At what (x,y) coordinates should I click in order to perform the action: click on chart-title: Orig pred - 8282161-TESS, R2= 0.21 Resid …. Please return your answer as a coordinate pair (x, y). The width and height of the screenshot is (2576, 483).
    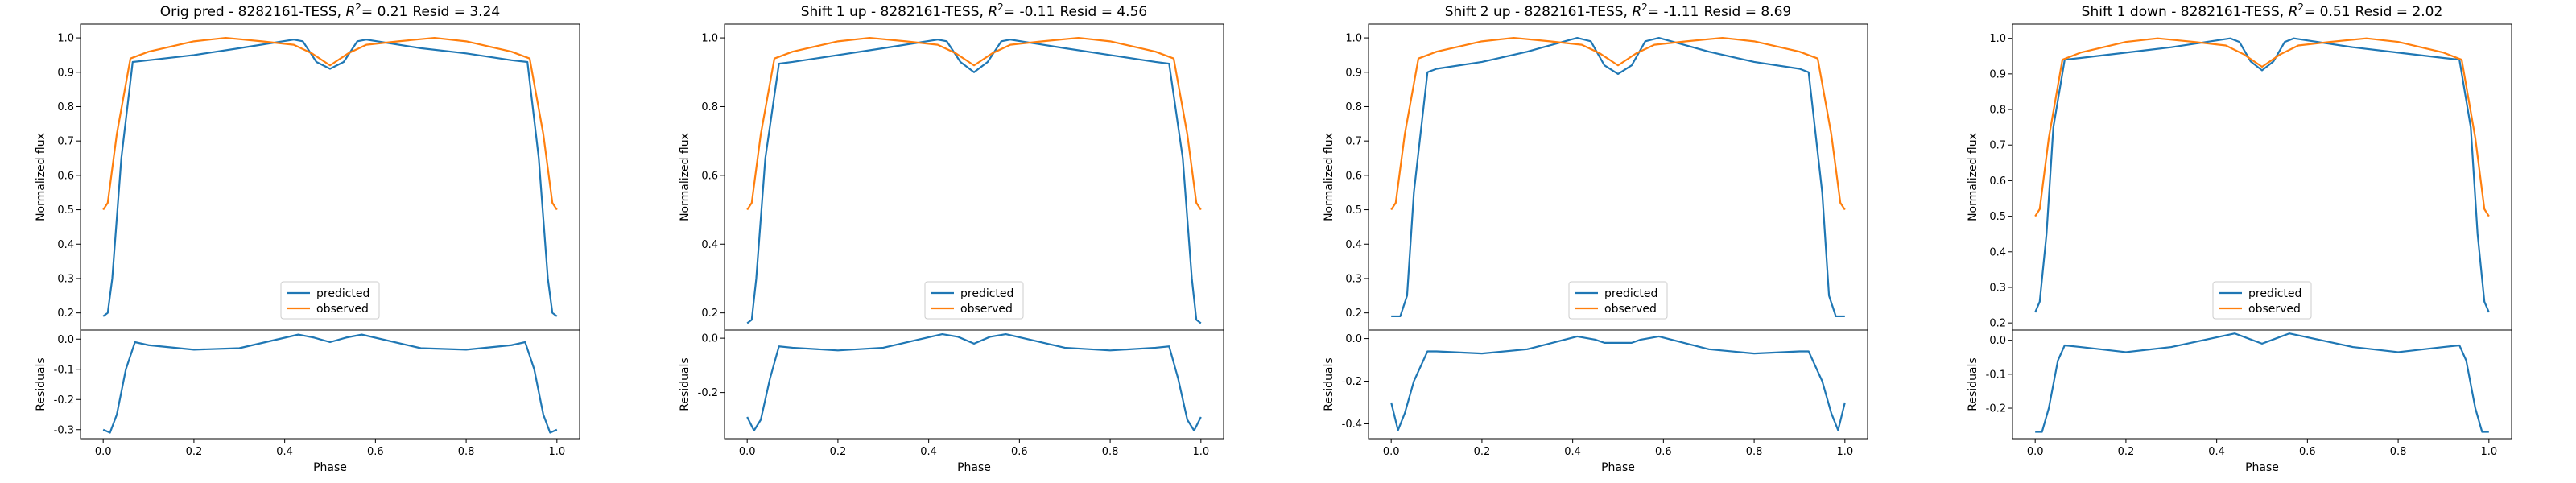
    Looking at the image, I should click on (330, 11).